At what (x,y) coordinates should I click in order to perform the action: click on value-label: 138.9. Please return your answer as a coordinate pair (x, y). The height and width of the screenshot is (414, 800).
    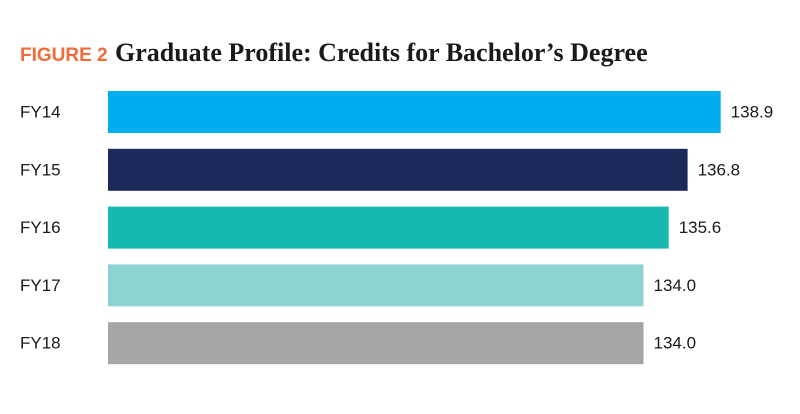
    Looking at the image, I should click on (752, 111).